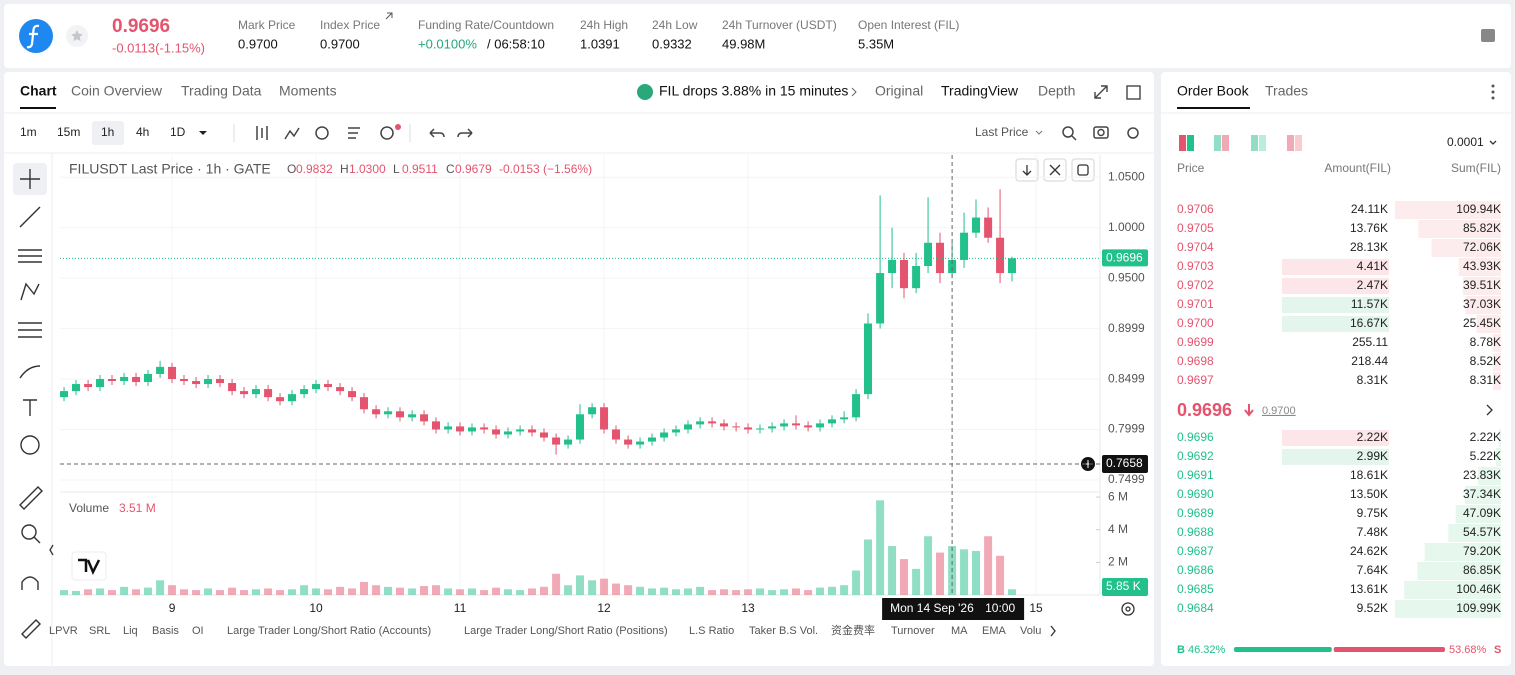 The image size is (1515, 675). Describe the element at coordinates (1195, 513) in the screenshot. I see `order-price: 0.9689` at that location.